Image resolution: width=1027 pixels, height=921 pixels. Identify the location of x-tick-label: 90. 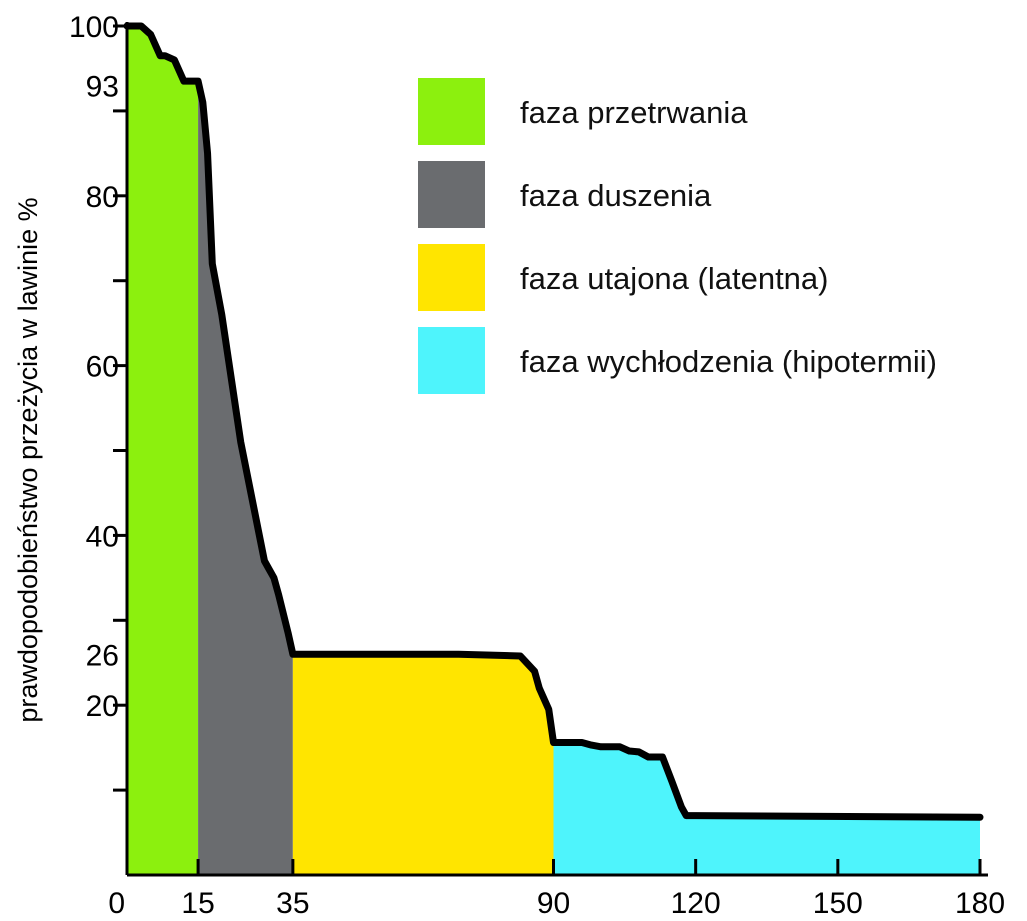
(553, 903).